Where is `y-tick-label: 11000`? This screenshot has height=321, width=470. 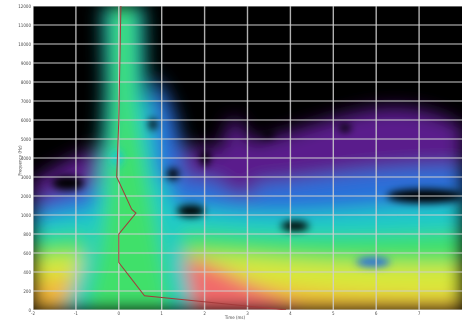
y-tick-label: 11000 is located at coordinates (24, 25).